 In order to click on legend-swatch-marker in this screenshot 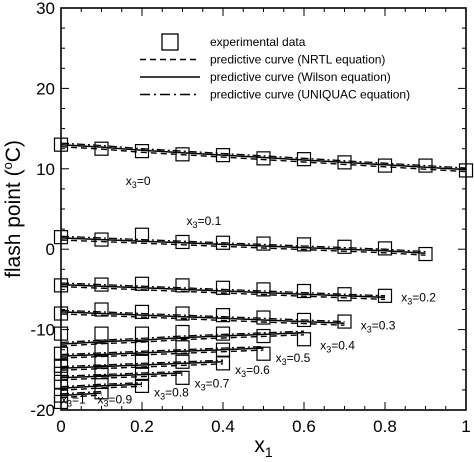, I will do `click(170, 42)`.